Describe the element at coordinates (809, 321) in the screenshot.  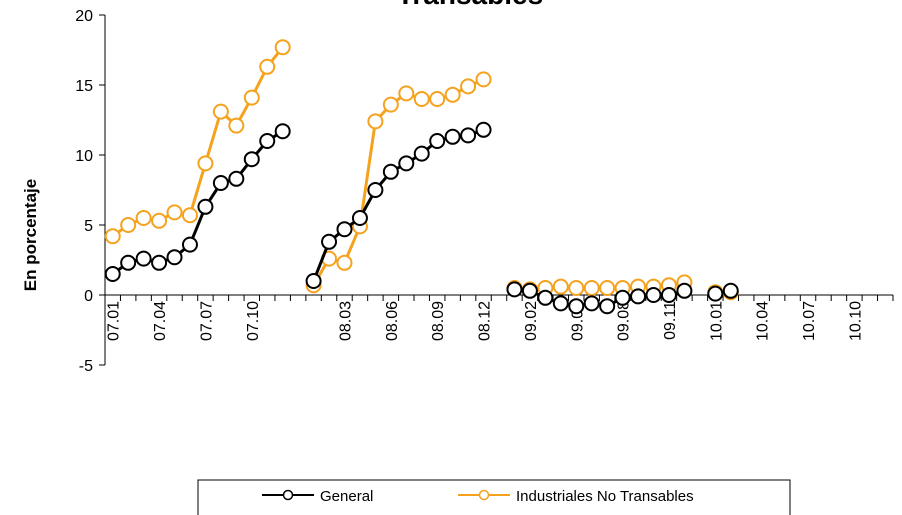
I see `x-tick-label: 10.07` at that location.